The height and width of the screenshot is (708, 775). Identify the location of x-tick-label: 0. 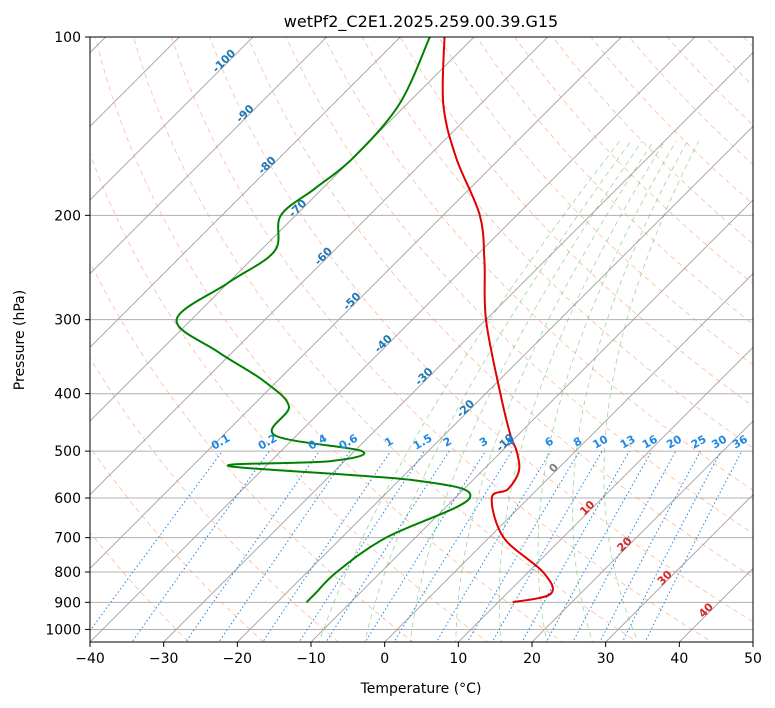
(384, 659).